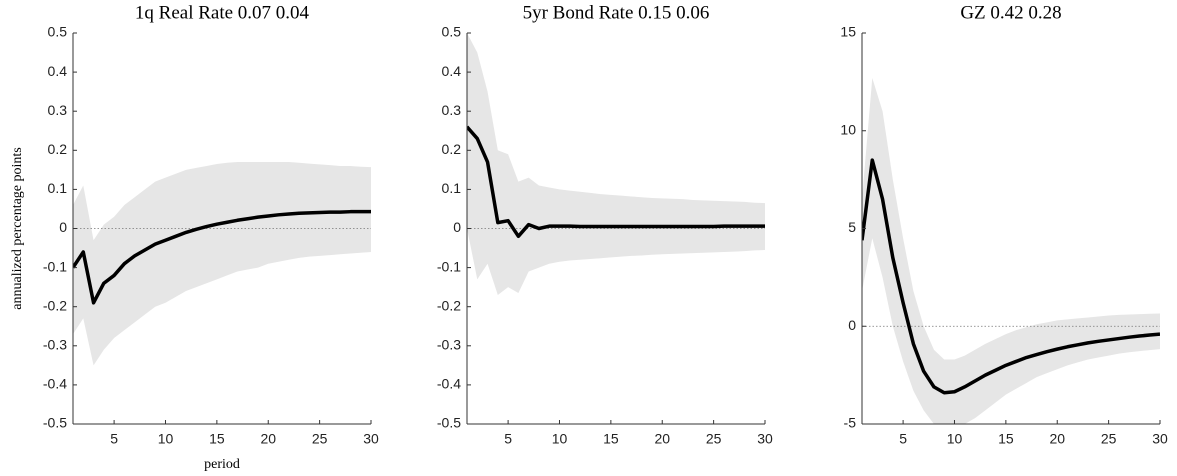 The image size is (1177, 476). What do you see at coordinates (852, 227) in the screenshot?
I see `y-tick-label: 5` at bounding box center [852, 227].